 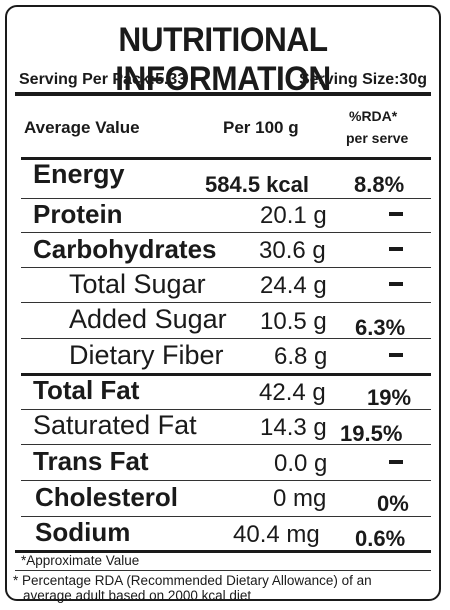 What do you see at coordinates (223, 80) in the screenshot?
I see `serving-info: Serving Per Pack:5.33 Serving Size:30g` at bounding box center [223, 80].